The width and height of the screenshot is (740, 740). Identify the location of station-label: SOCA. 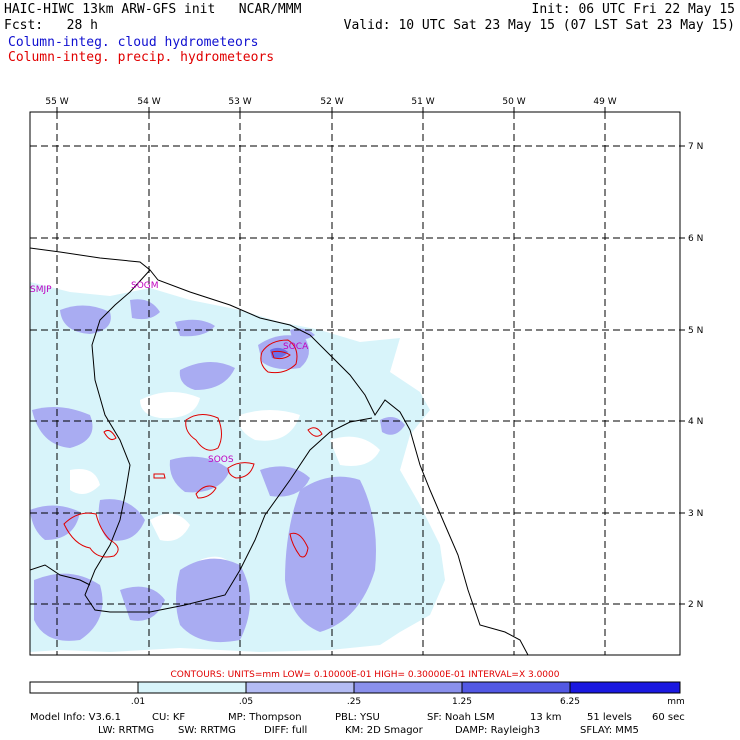
(296, 347).